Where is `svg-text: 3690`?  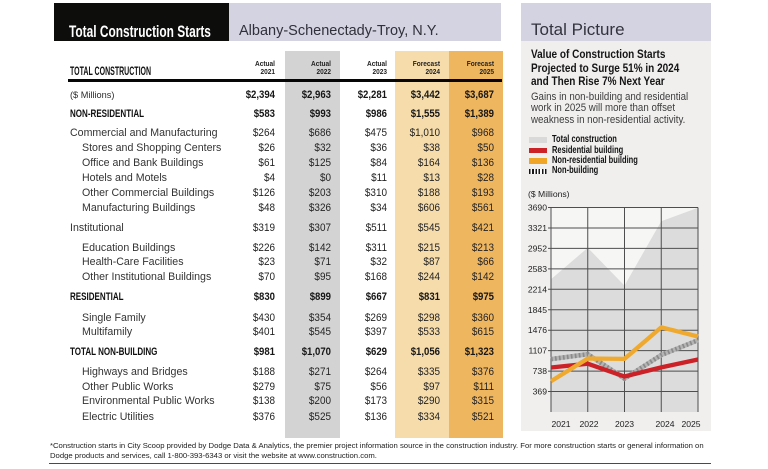
svg-text: 3690 is located at coordinates (537, 208).